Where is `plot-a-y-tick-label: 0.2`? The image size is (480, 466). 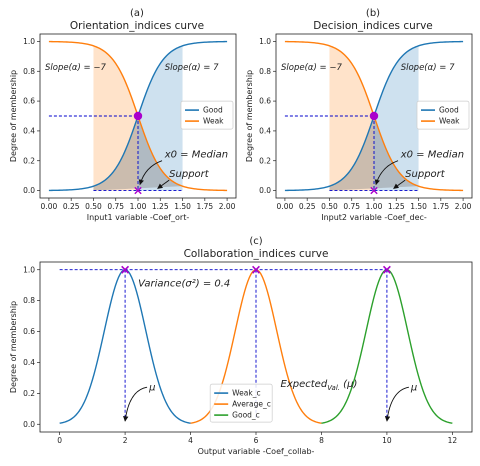 plot-a-y-tick-label: 0.2 is located at coordinates (29, 160).